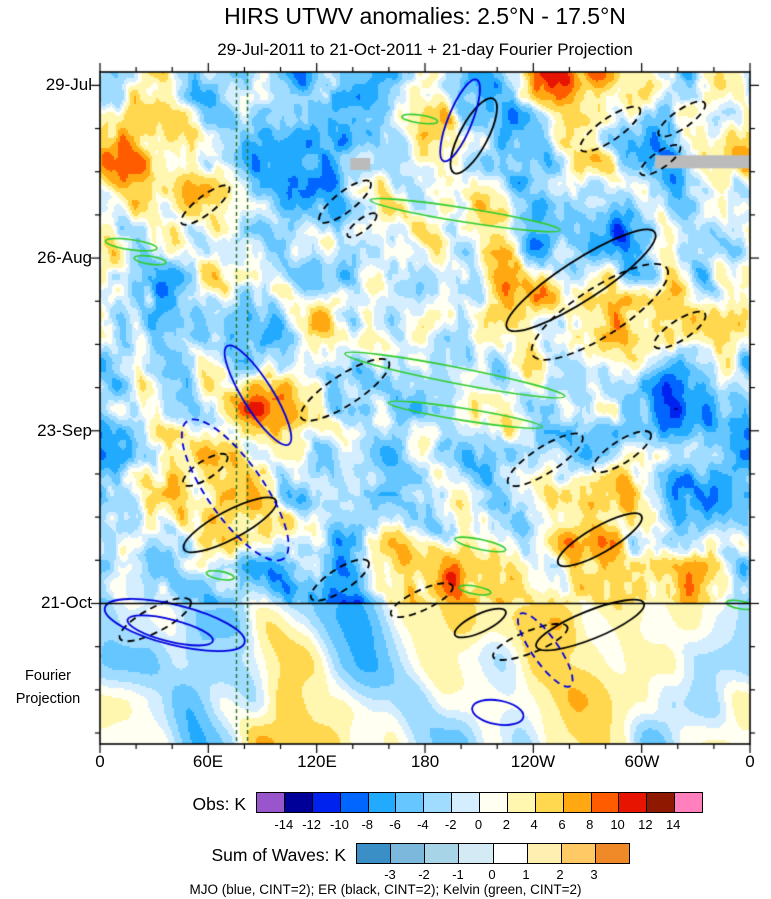 The height and width of the screenshot is (899, 771). I want to click on x-tick-label-60e: 60E, so click(208, 761).